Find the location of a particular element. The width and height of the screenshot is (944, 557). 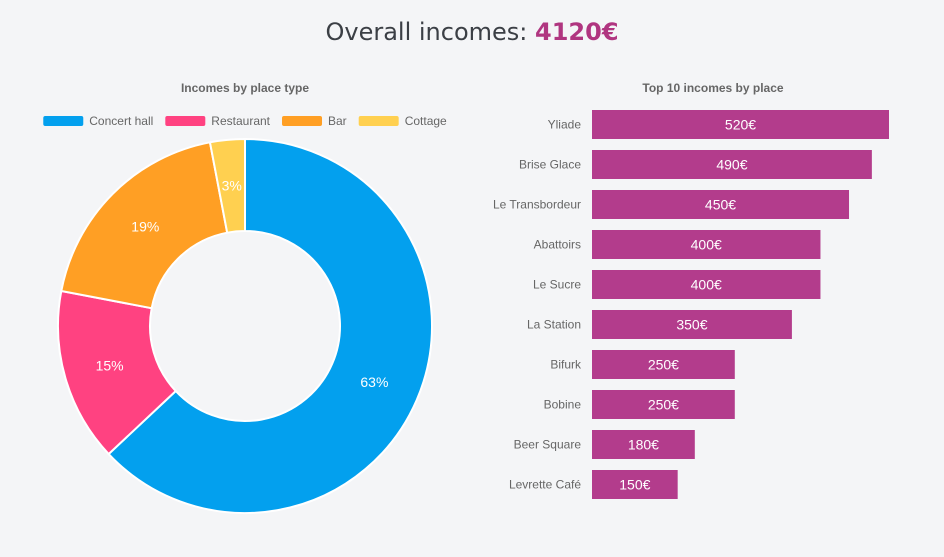

bar-row-levrette-cafe: Levrette Café 150€ is located at coordinates (593, 484).